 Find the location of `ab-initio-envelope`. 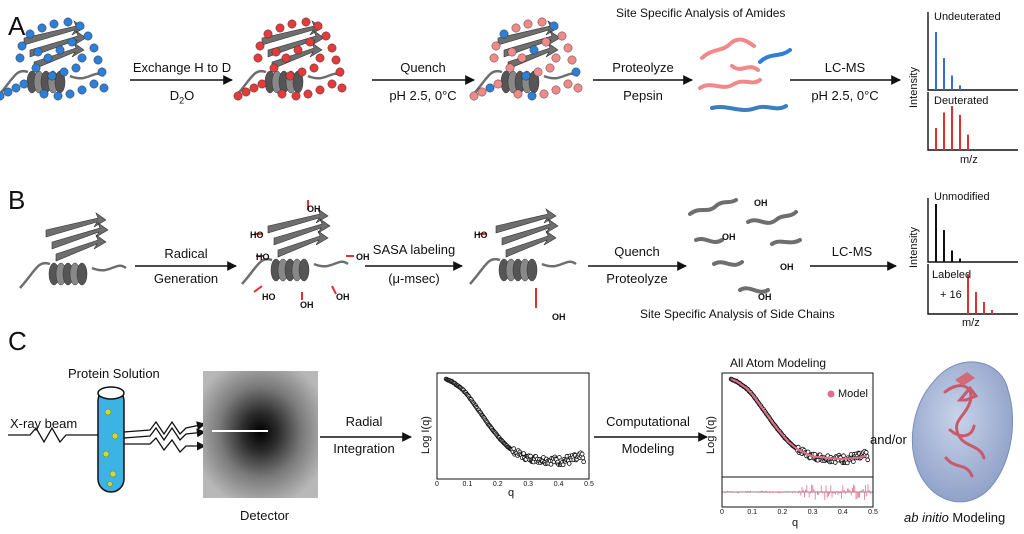

ab-initio-envelope is located at coordinates (963, 432).